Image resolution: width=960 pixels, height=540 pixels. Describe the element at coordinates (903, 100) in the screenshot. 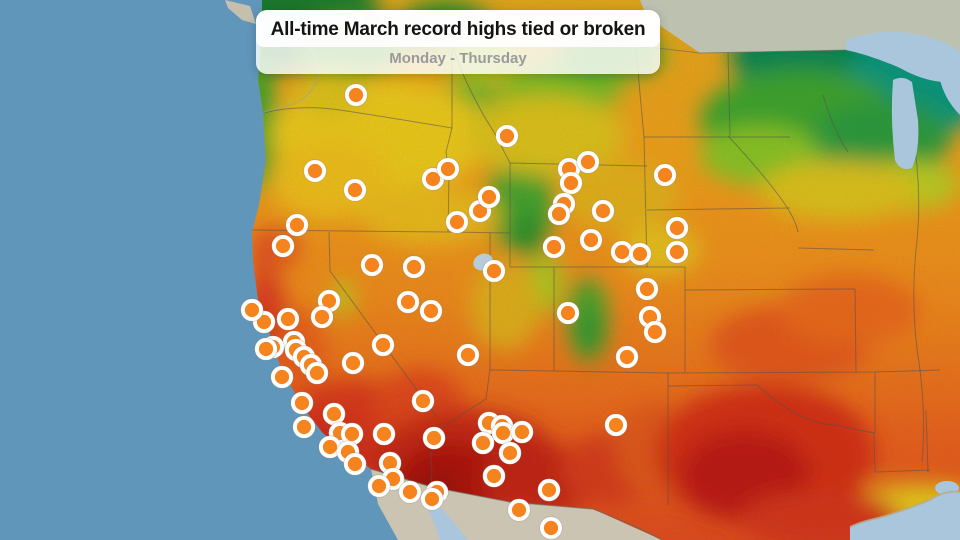

I see `great-lakes` at that location.